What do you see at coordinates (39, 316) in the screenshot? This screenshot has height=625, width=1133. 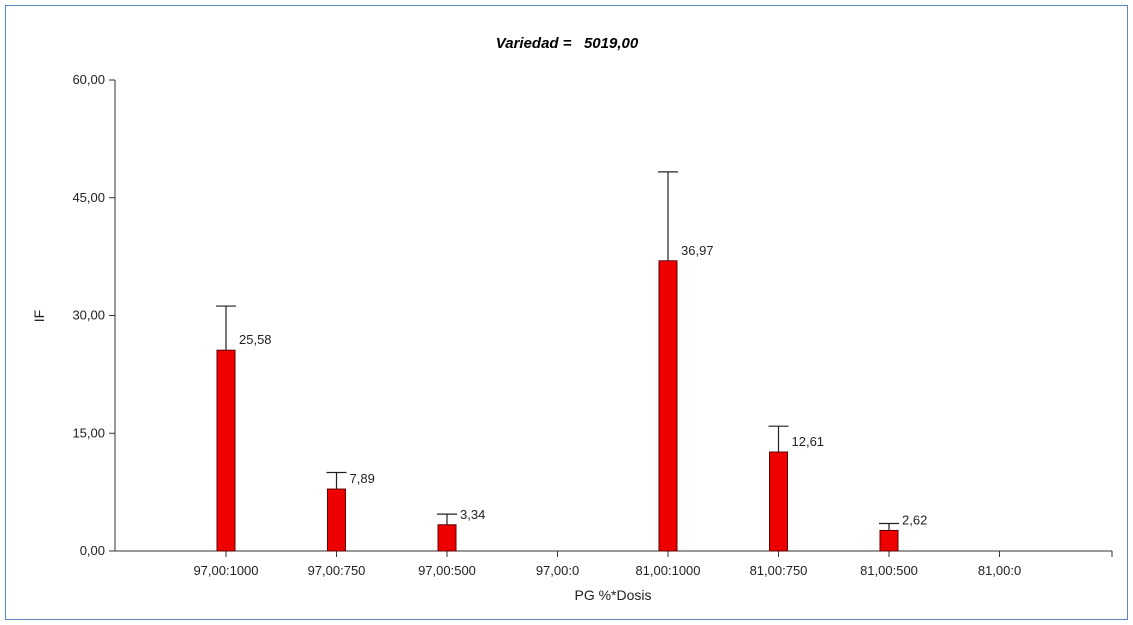 I see `y-axis-label: IF` at bounding box center [39, 316].